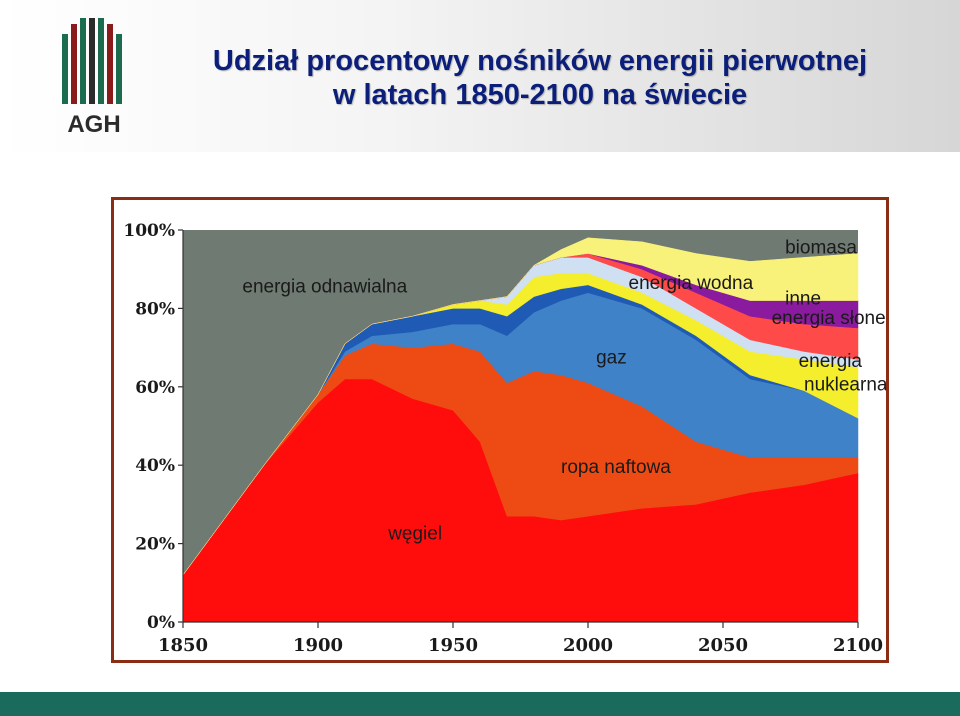 Image resolution: width=960 pixels, height=716 pixels. Describe the element at coordinates (803, 298) in the screenshot. I see `series-annotation: inne` at that location.